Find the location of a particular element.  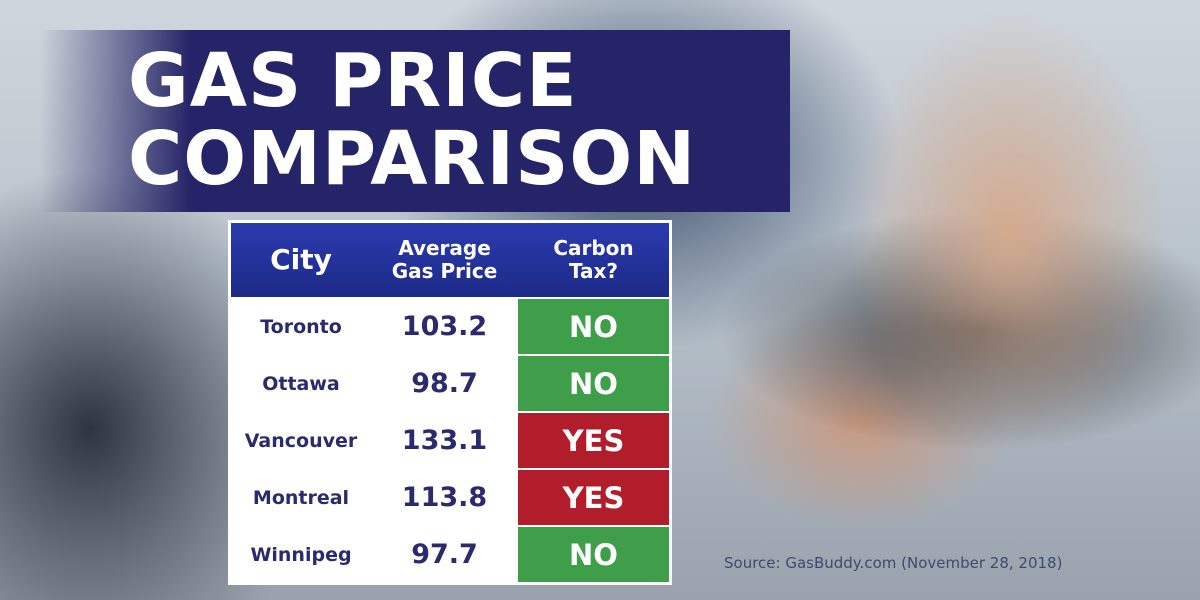

price-cell: 103.2 is located at coordinates (444, 326).